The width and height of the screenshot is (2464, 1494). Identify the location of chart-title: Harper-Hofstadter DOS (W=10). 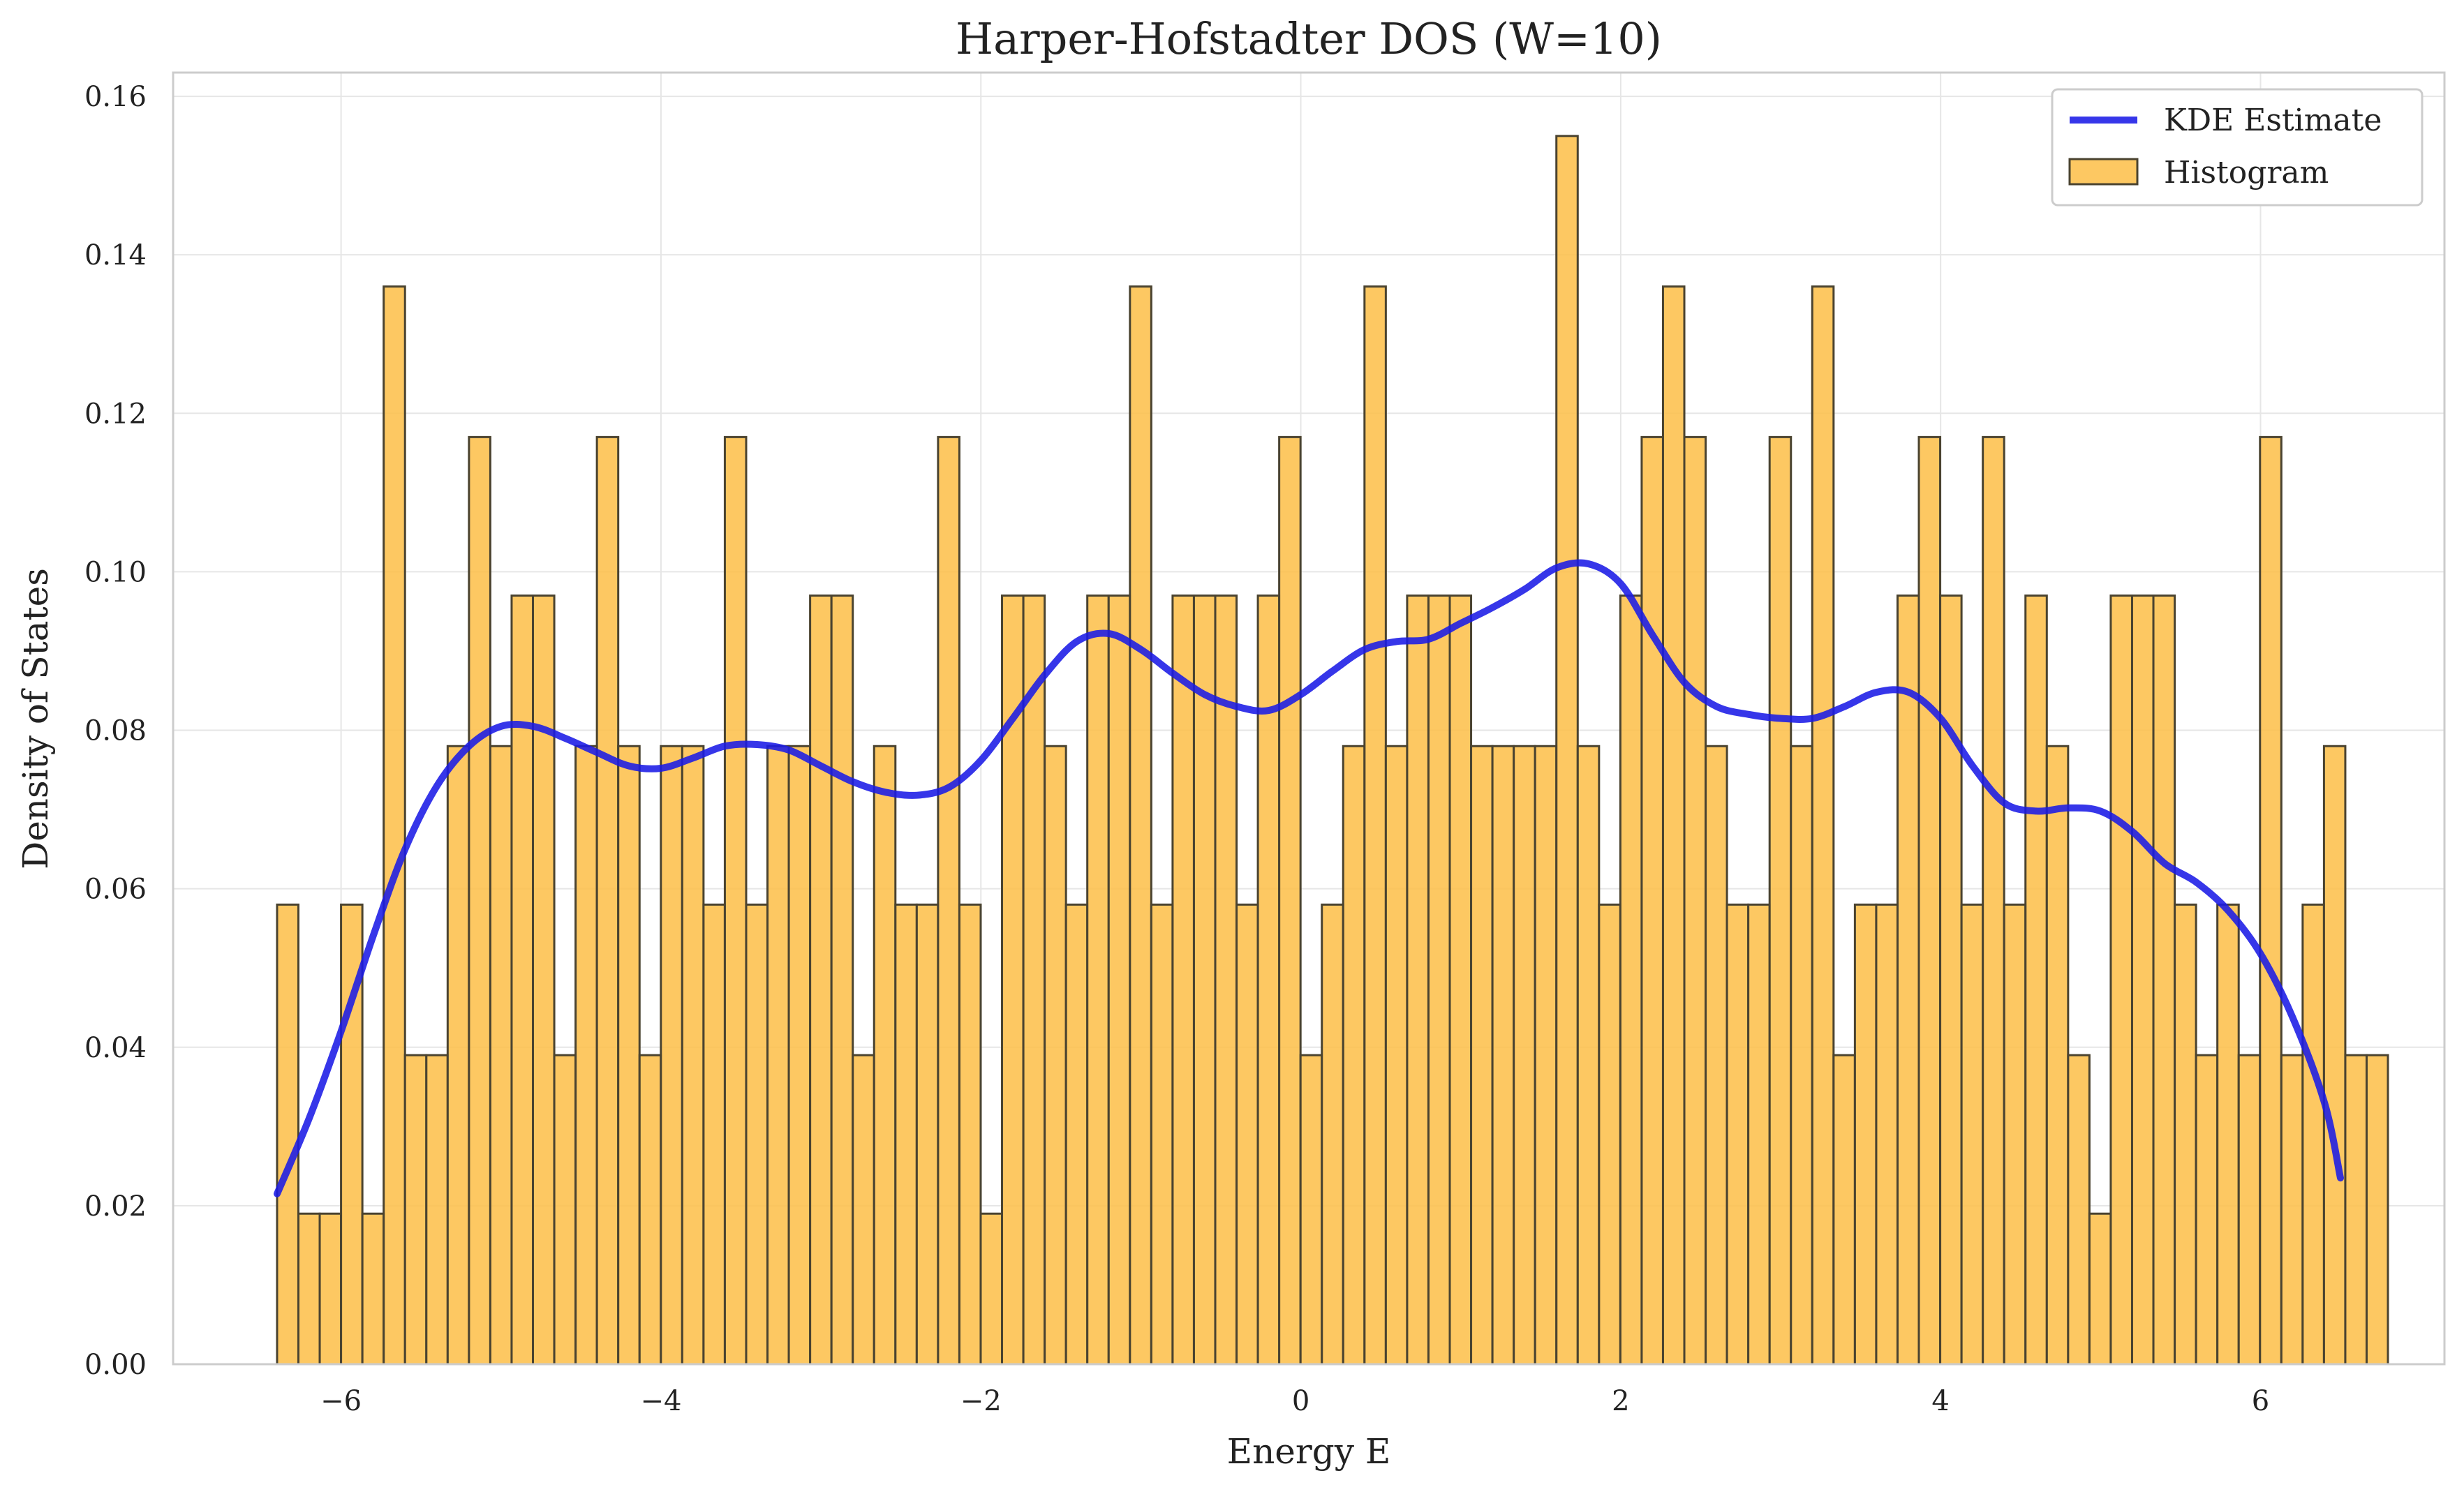
(1309, 38).